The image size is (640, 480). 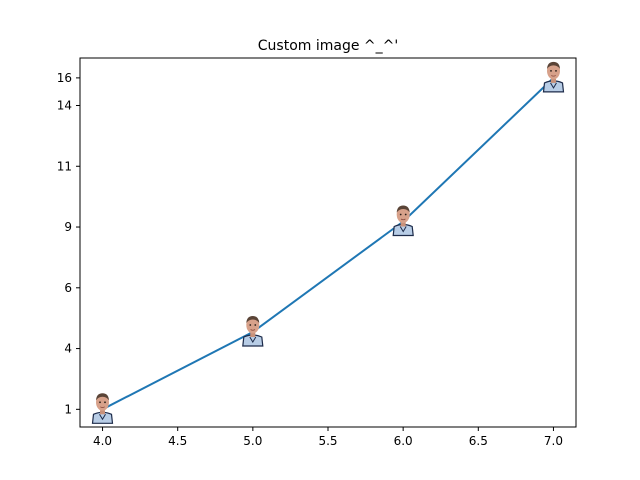 I want to click on x-tick-label: 6.5, so click(x=478, y=441).